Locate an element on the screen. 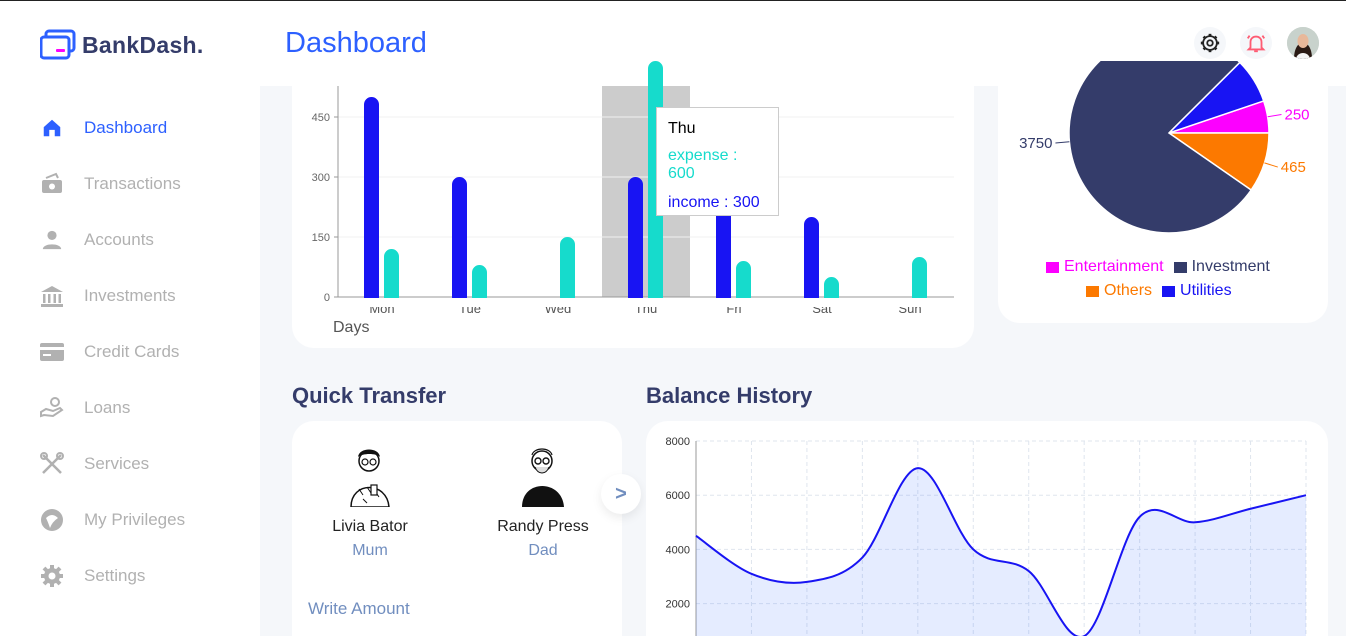 This screenshot has height=636, width=1346. sidebar-item-my-privileges: My Privileges is located at coordinates (112, 520).